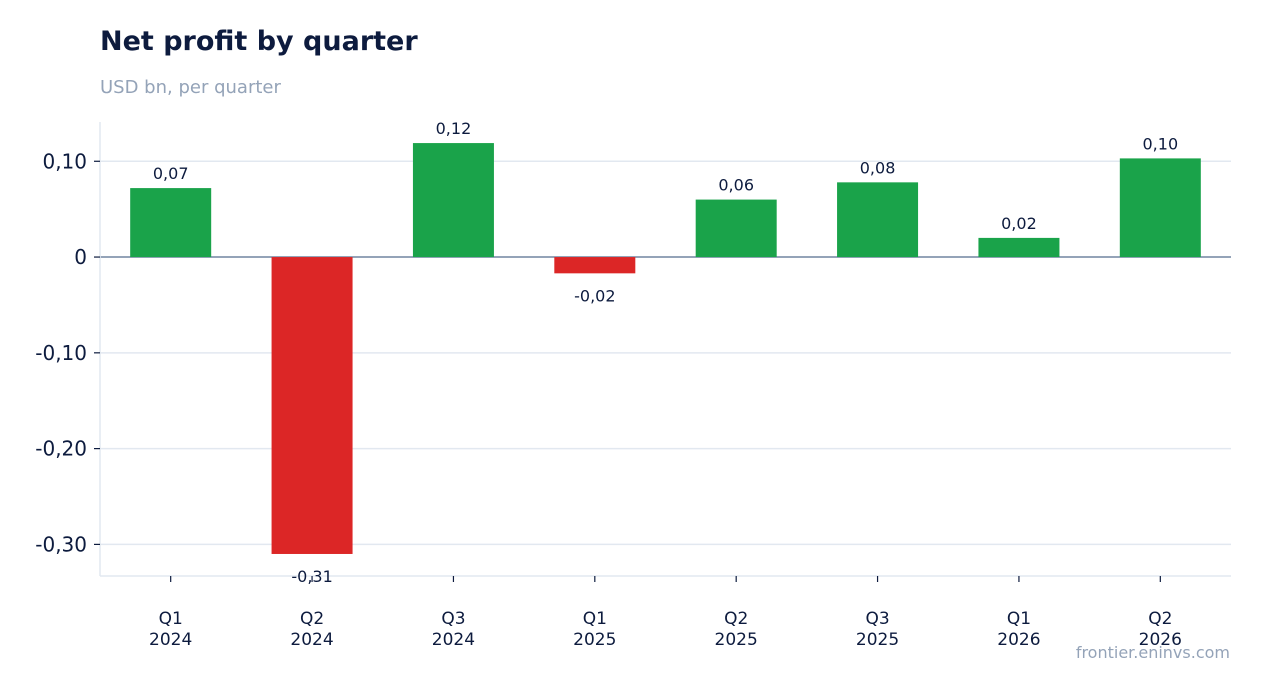  I want to click on data-label: -0,31, so click(311, 576).